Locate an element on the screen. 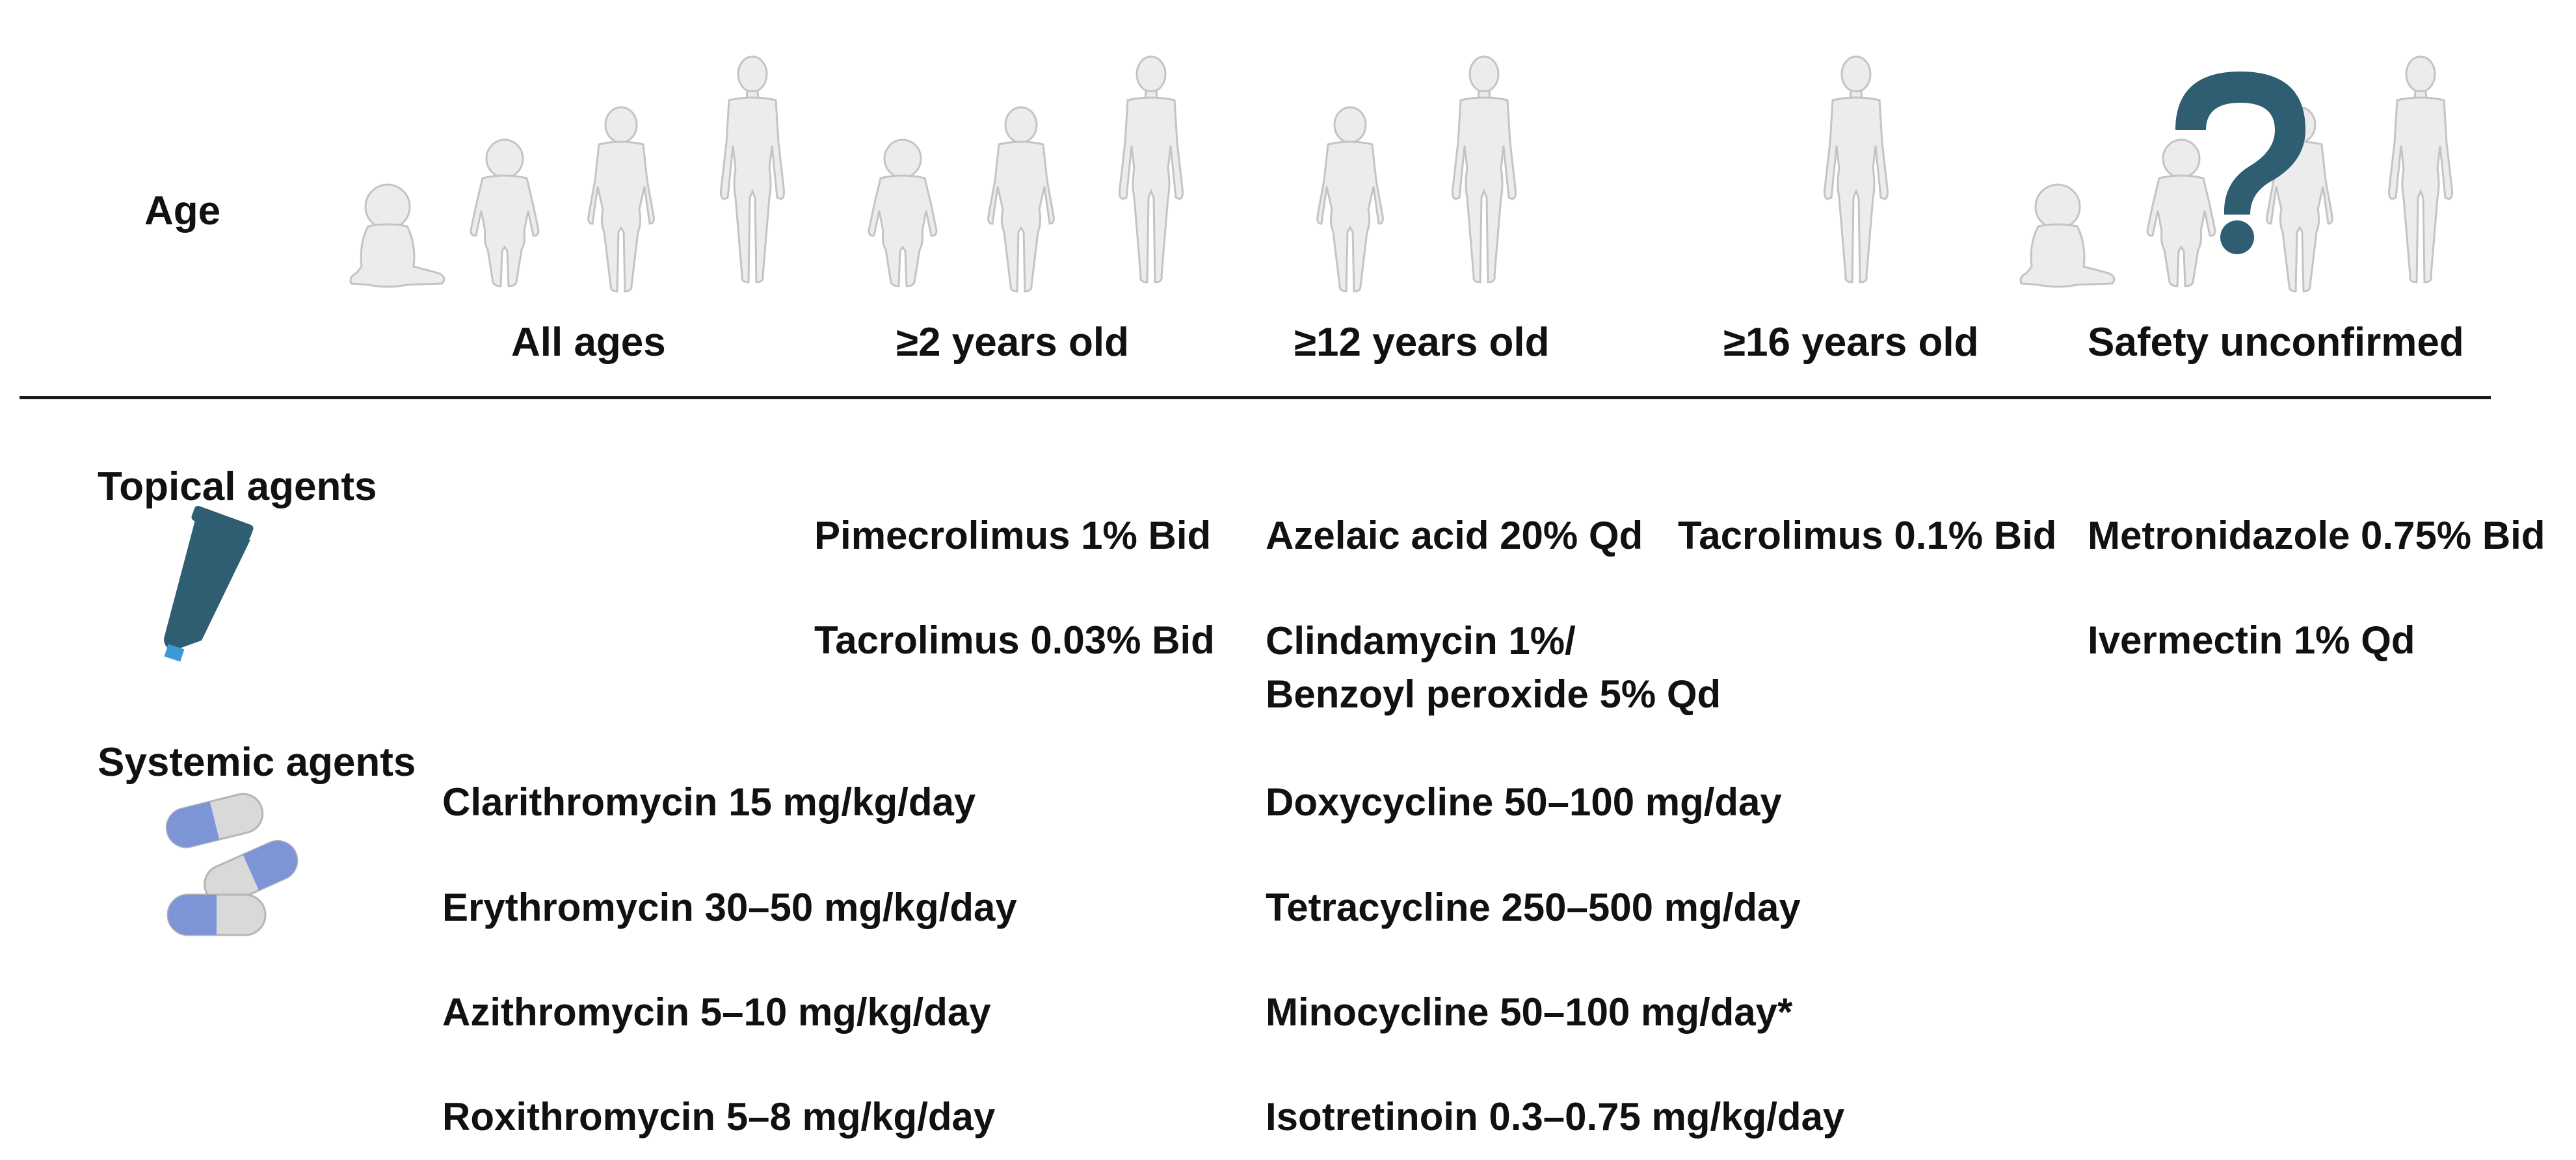 The image size is (2576, 1160). systemic-item: Tetracycline 250–500 mg/day is located at coordinates (1533, 907).